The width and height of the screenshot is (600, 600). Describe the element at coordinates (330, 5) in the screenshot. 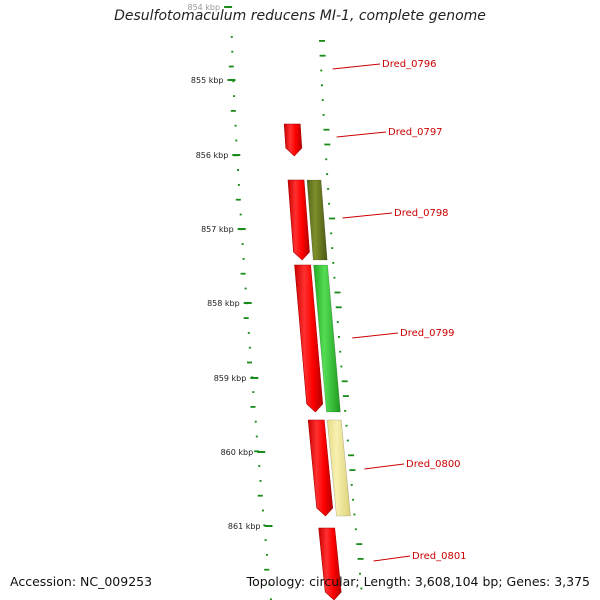

I see `top-fade` at that location.